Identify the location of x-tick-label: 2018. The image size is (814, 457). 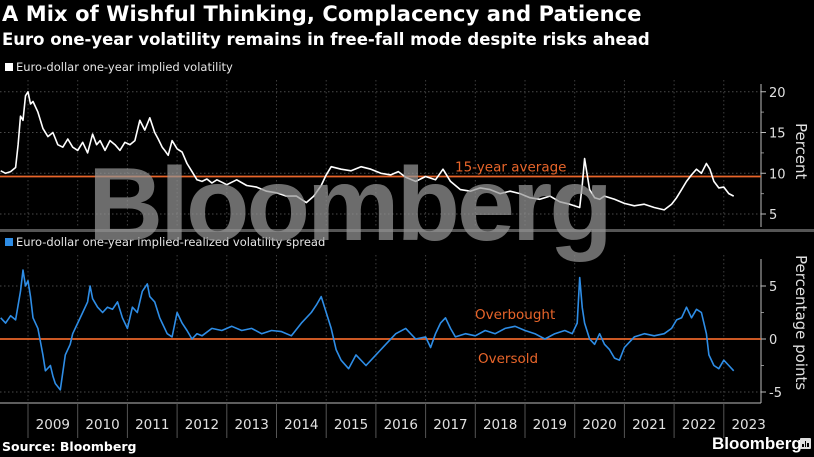
(500, 425).